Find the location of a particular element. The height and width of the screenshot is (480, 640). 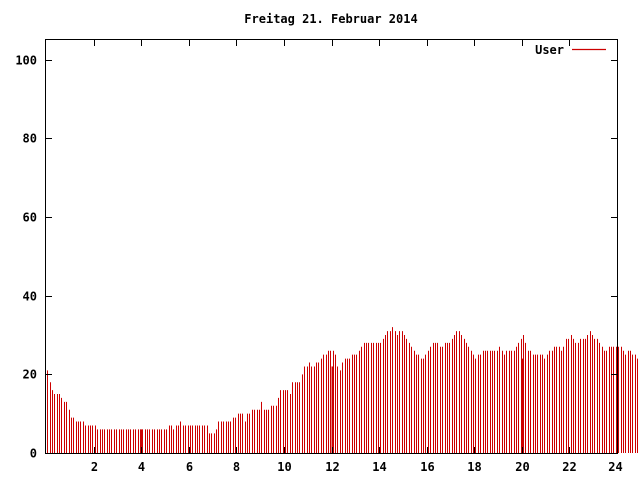

x-tick-label: 8 is located at coordinates (236, 467).